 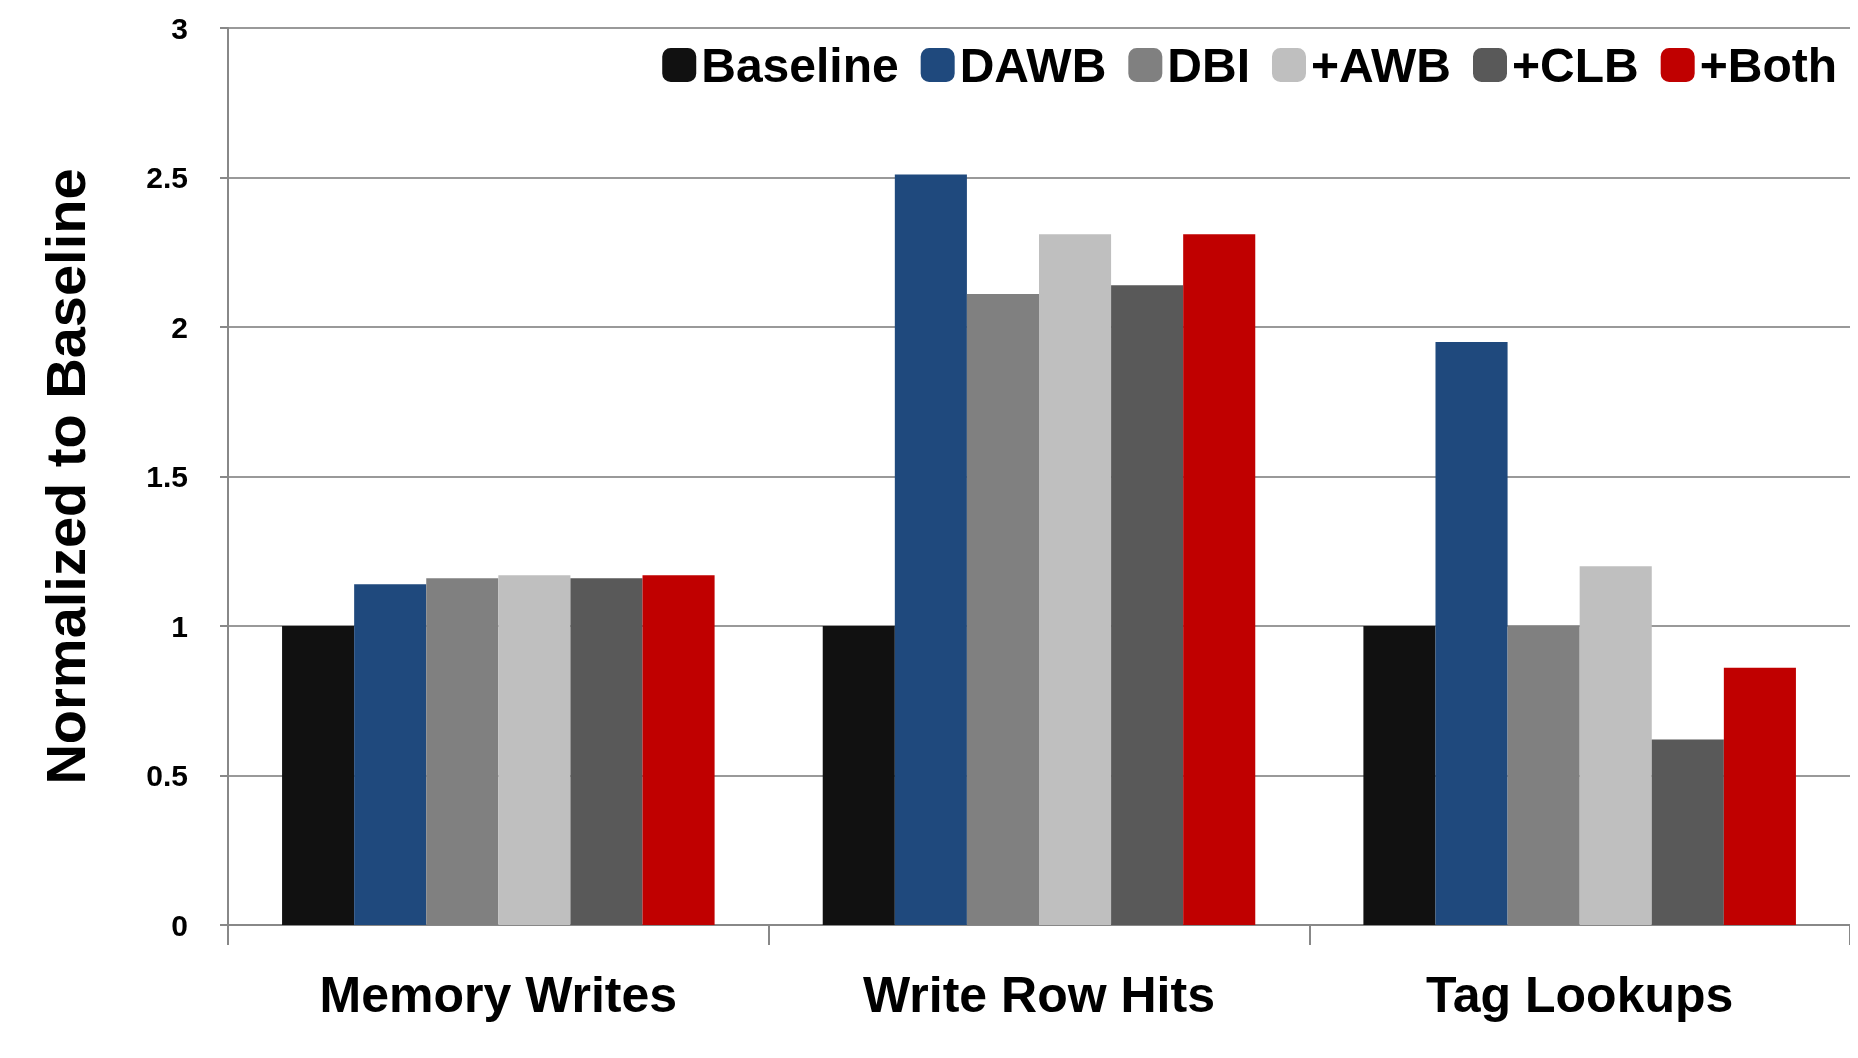 What do you see at coordinates (1033, 65) in the screenshot?
I see `legend-label: DAWB` at bounding box center [1033, 65].